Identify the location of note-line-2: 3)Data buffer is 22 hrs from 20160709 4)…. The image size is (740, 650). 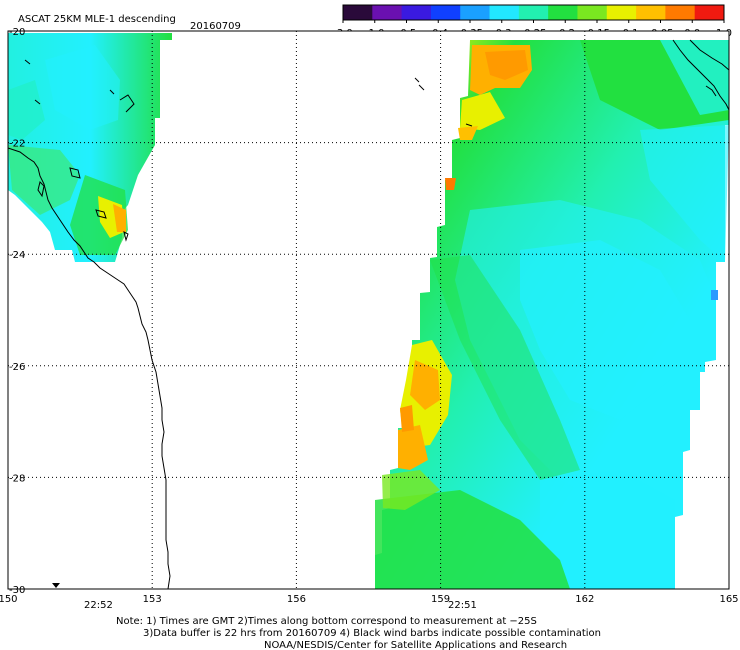
(372, 633).